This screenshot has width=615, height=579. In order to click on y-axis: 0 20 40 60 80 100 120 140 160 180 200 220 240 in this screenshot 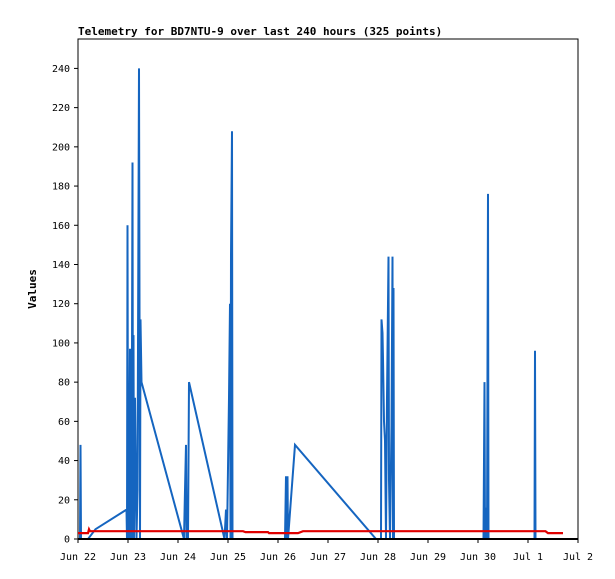, I will do `click(65, 305)`.